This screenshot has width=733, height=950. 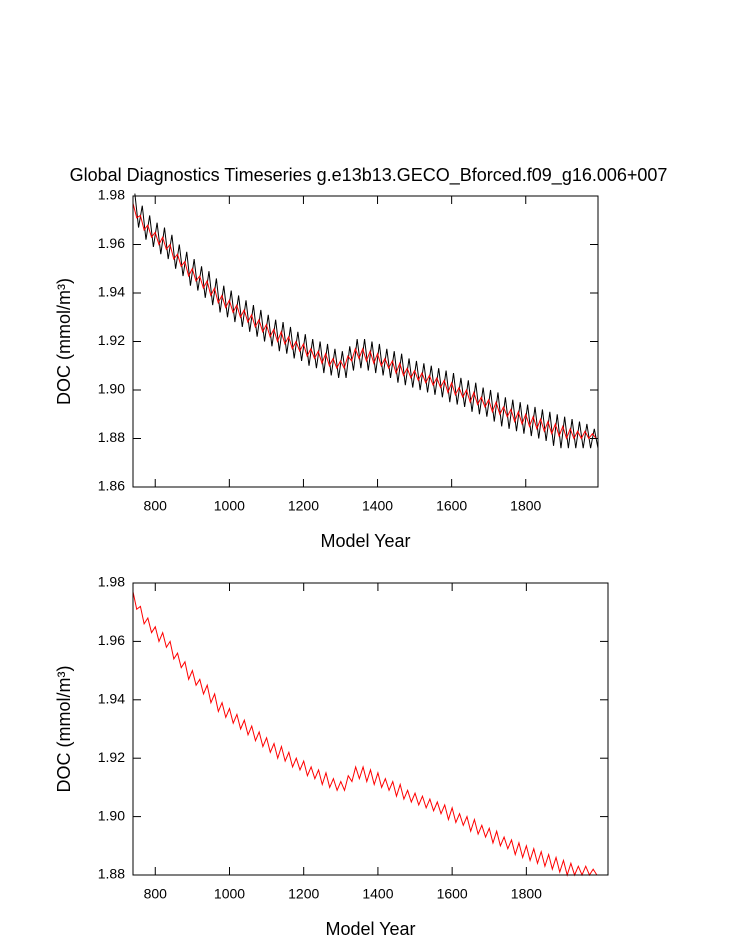 What do you see at coordinates (111, 486) in the screenshot?
I see `y-tick-label: 1.86` at bounding box center [111, 486].